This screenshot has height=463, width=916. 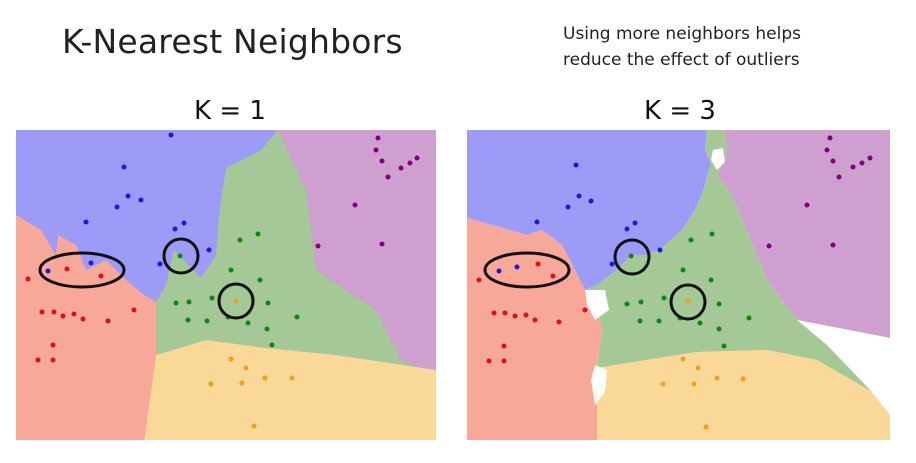 What do you see at coordinates (81, 314) in the screenshot?
I see `k1-points-red` at bounding box center [81, 314].